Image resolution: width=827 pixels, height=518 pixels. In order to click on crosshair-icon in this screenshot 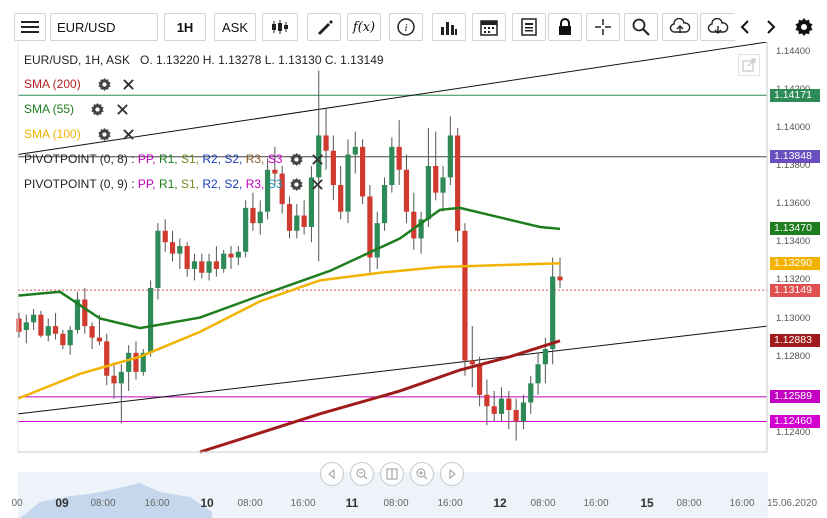, I will do `click(603, 27)`.